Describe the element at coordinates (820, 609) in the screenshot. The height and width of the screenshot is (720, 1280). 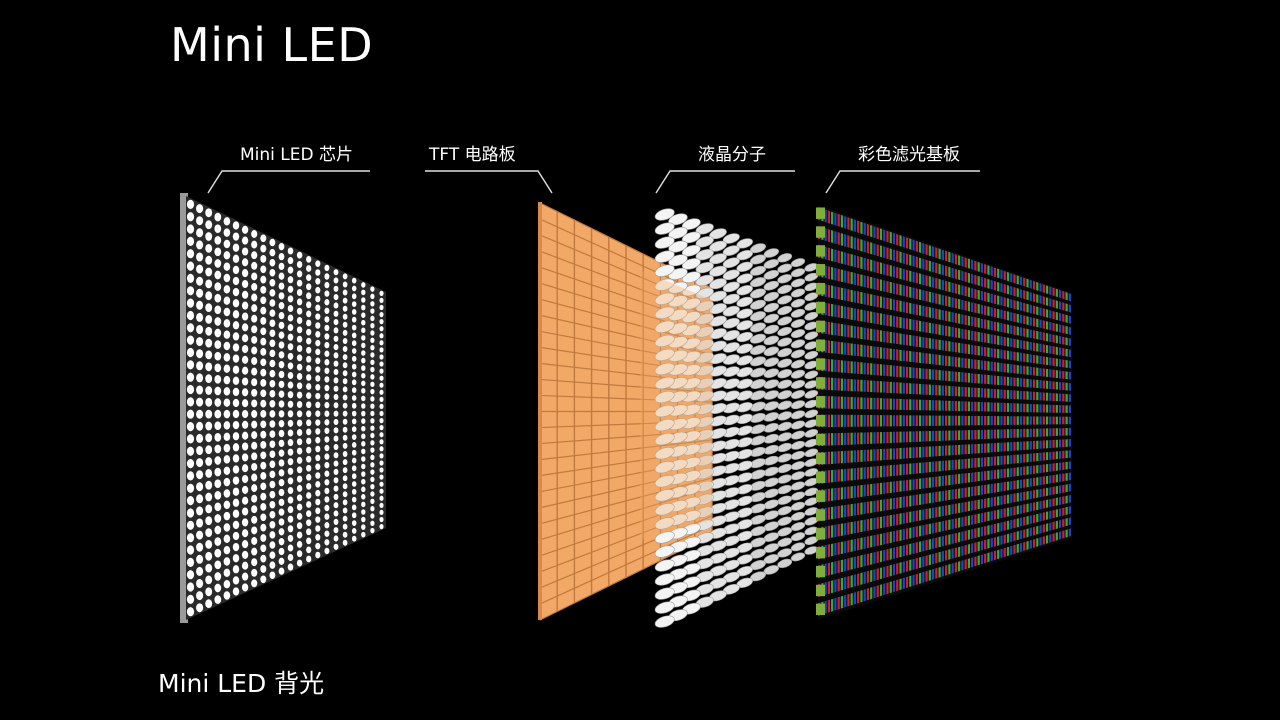
I see `color-filter-edge-block` at that location.